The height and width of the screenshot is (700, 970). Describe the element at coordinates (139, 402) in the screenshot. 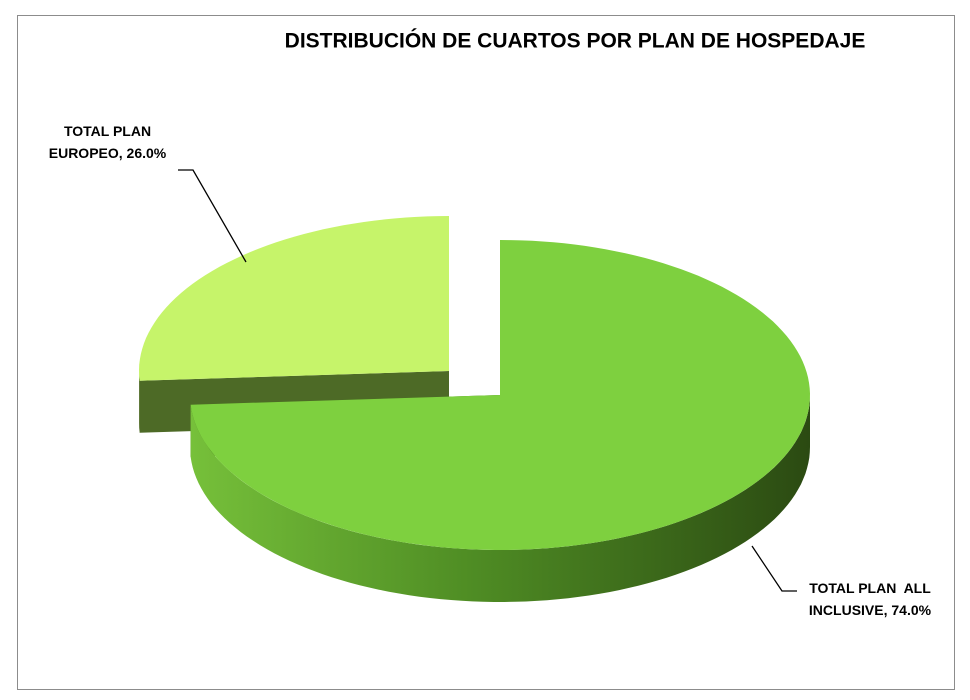

I see `slice-side` at that location.